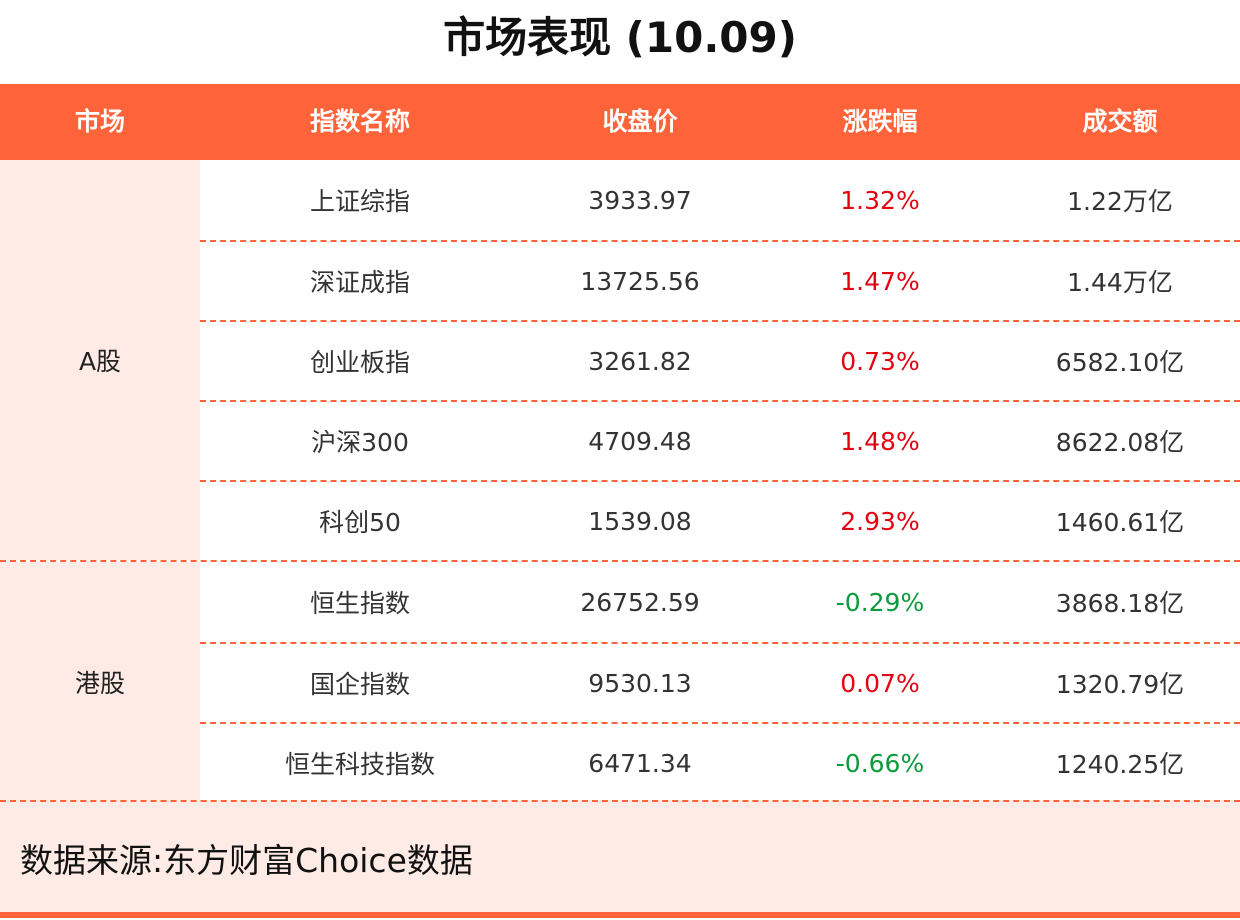 The height and width of the screenshot is (920, 1240). What do you see at coordinates (1120, 764) in the screenshot?
I see `turnover: 1240.25亿` at bounding box center [1120, 764].